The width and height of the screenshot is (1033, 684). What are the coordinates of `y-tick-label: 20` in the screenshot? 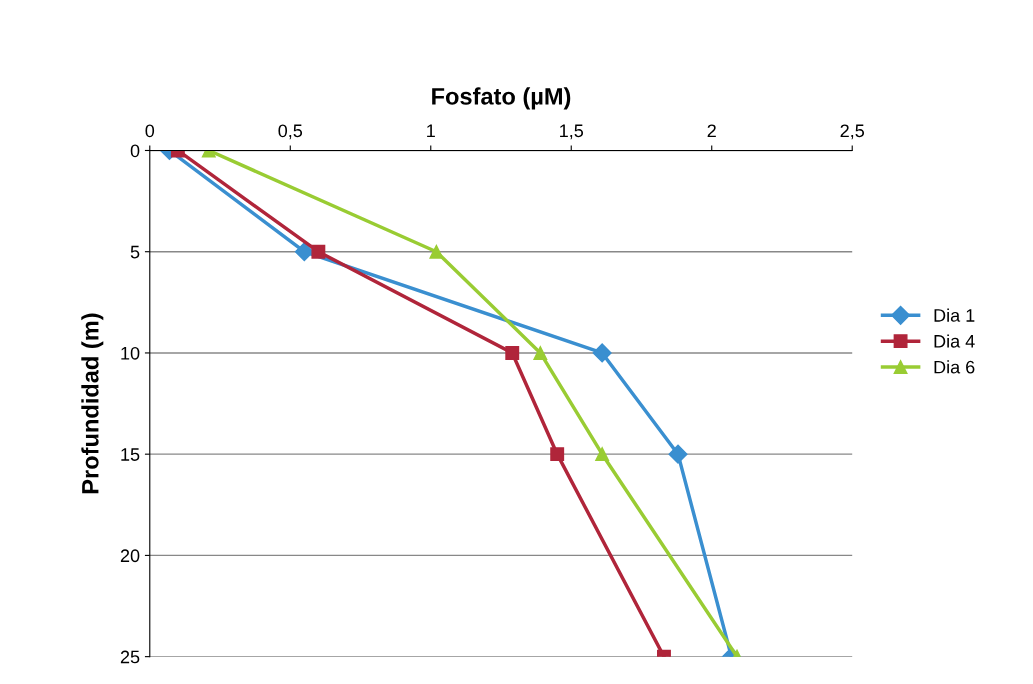 It's located at (130, 556).